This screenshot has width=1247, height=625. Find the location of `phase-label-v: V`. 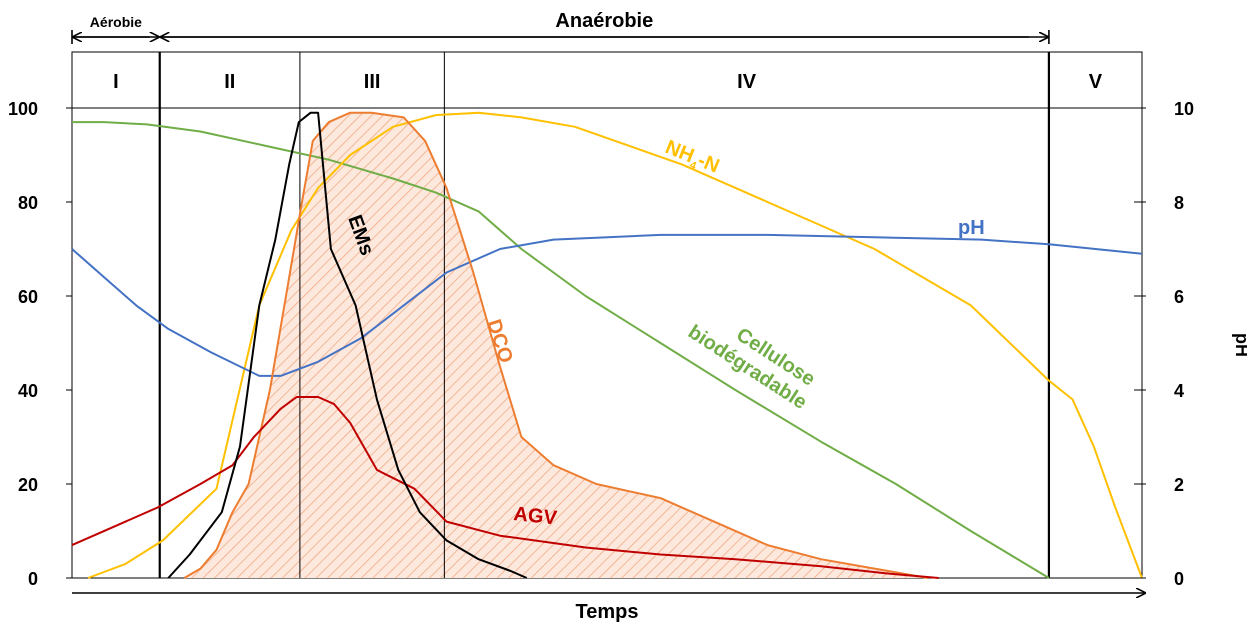

phase-label-v: V is located at coordinates (1096, 82).